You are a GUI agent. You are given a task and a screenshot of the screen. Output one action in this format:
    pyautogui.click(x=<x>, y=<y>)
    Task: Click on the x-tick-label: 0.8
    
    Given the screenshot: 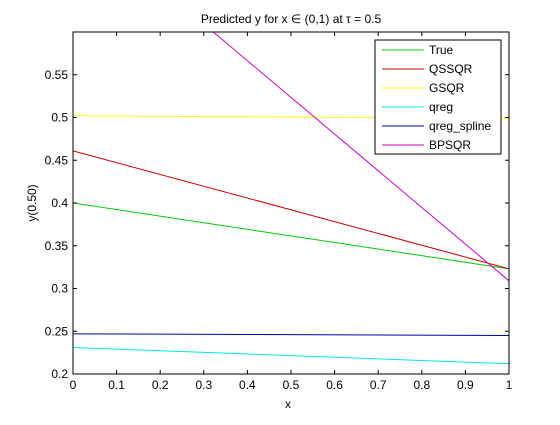 What is the action you would take?
    pyautogui.click(x=421, y=385)
    